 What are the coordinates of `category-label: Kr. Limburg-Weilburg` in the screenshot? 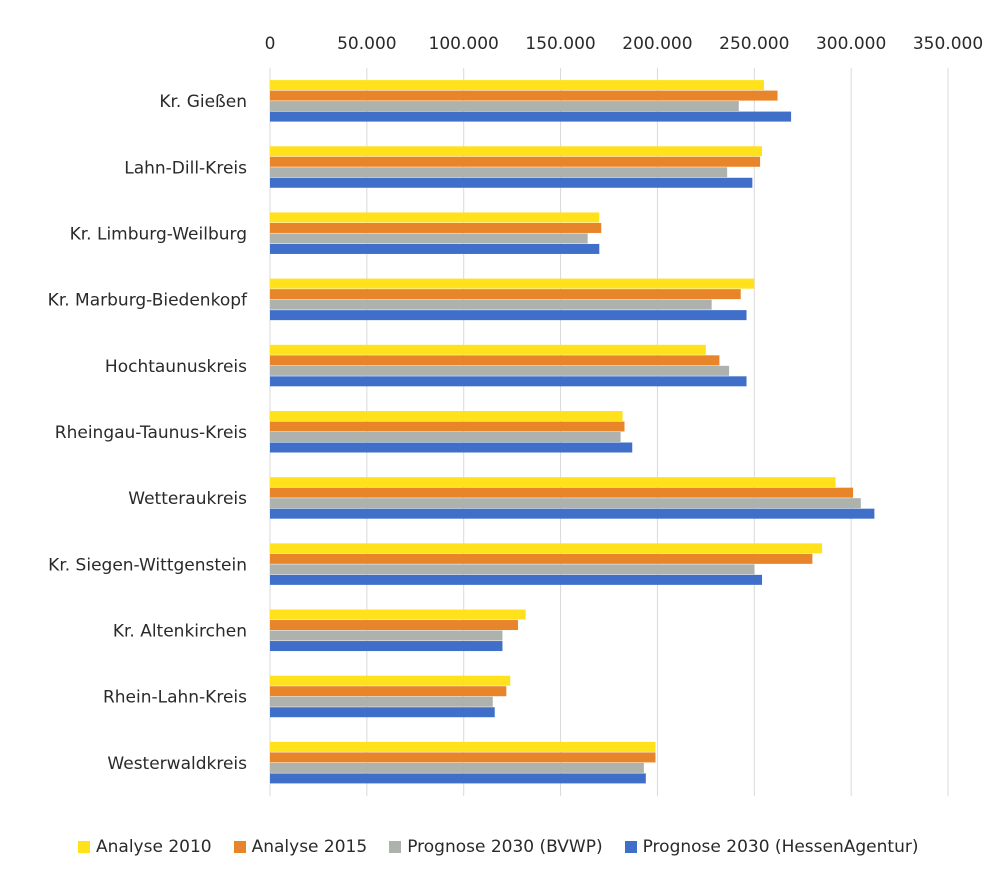 It's located at (158, 234).